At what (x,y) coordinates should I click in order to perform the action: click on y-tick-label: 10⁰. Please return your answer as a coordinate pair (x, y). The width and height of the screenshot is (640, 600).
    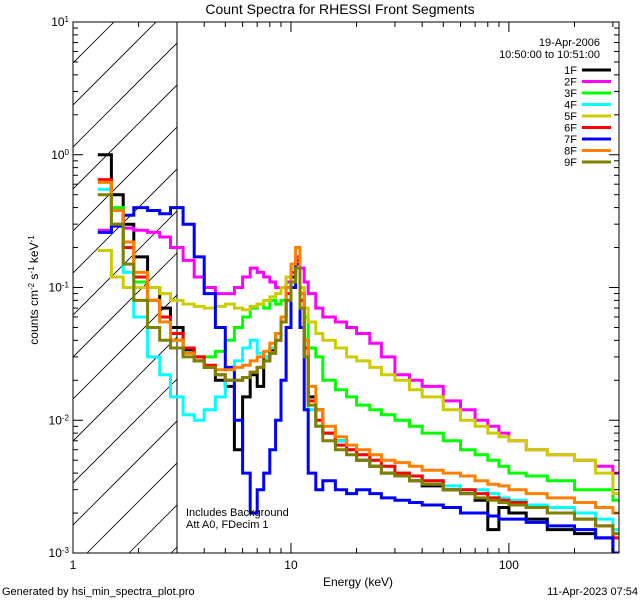
    Looking at the image, I should click on (60, 154).